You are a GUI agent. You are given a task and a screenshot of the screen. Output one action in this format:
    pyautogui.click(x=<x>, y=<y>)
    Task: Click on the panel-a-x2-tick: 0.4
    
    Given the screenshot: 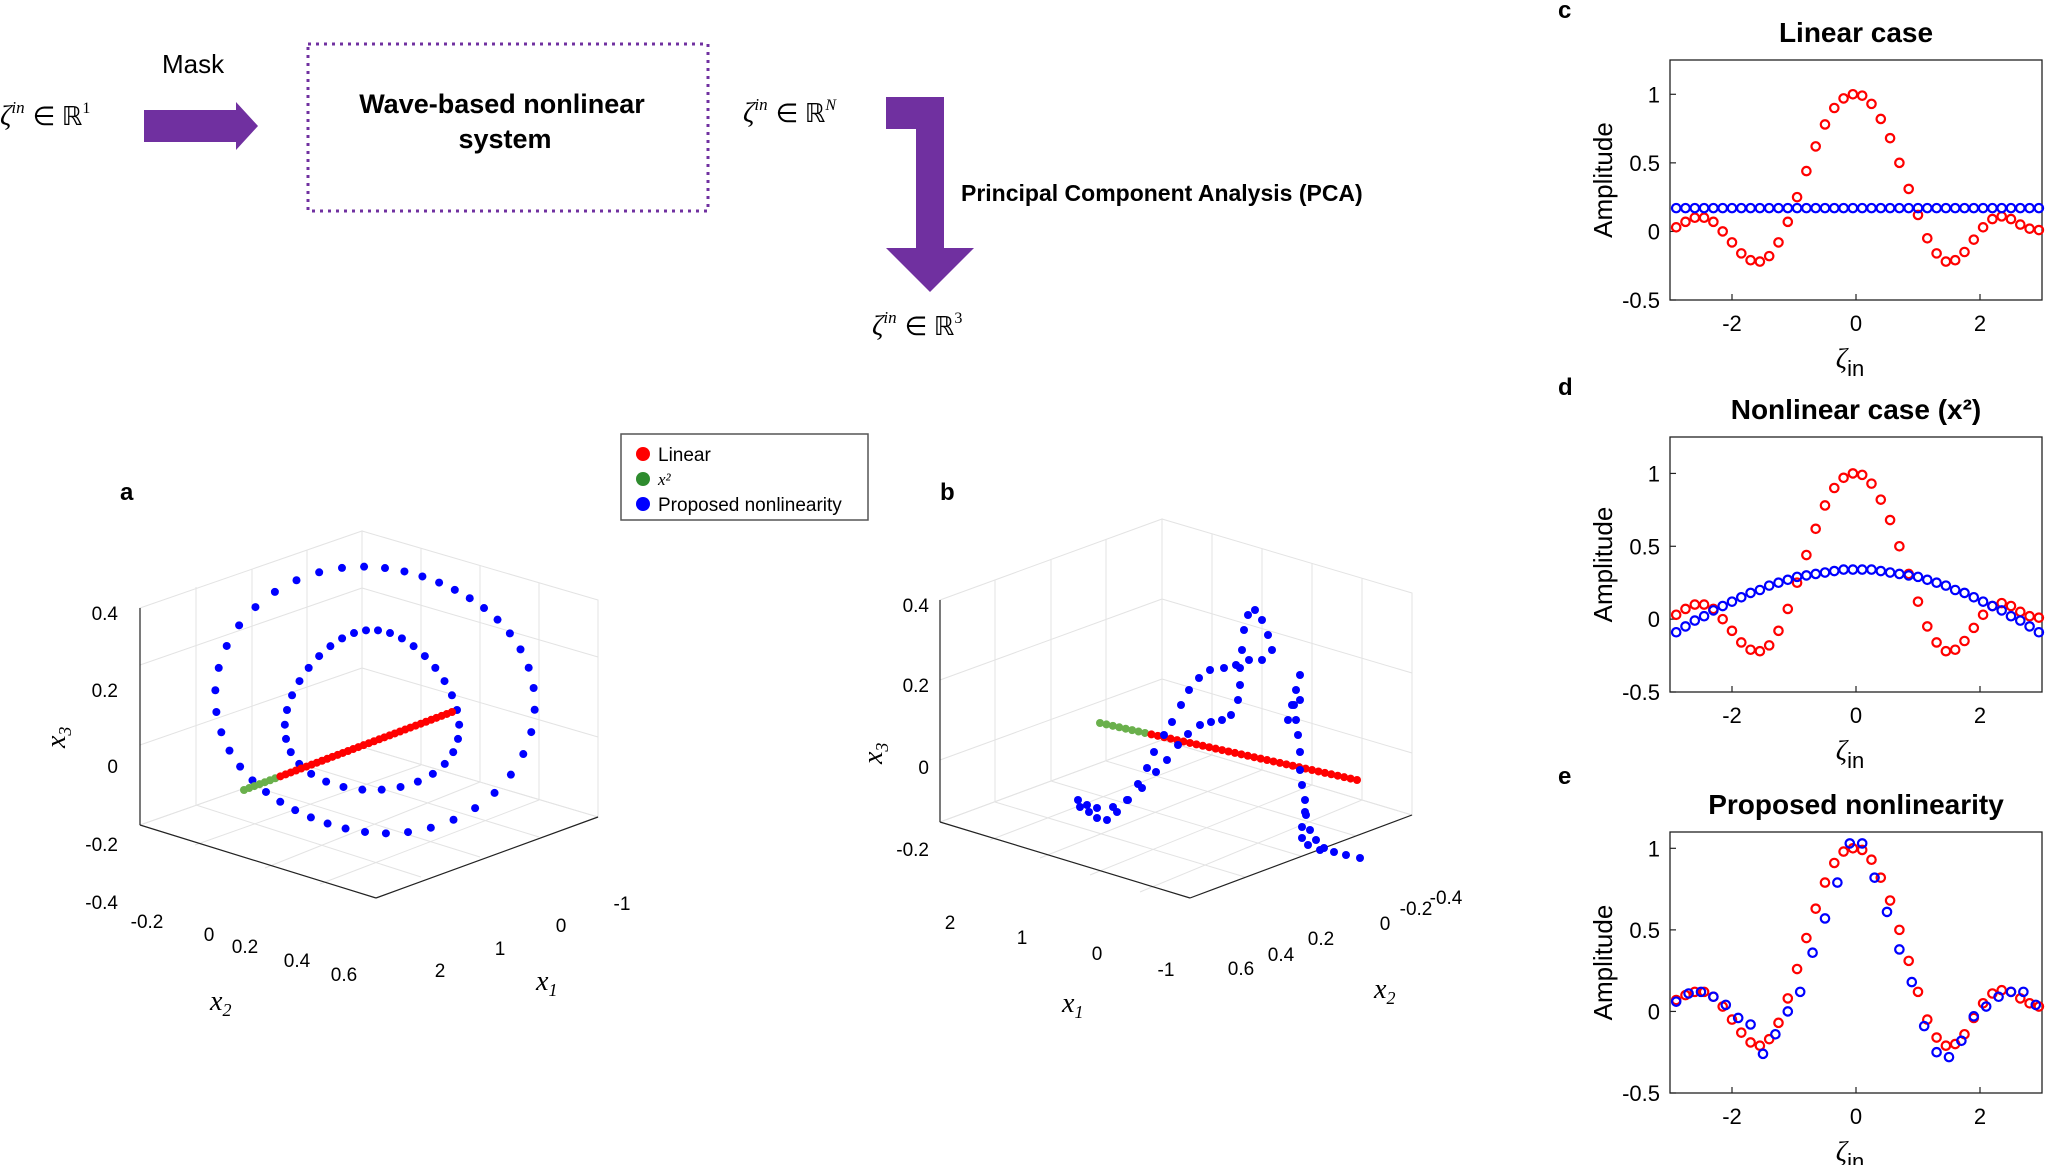 What is the action you would take?
    pyautogui.click(x=297, y=961)
    